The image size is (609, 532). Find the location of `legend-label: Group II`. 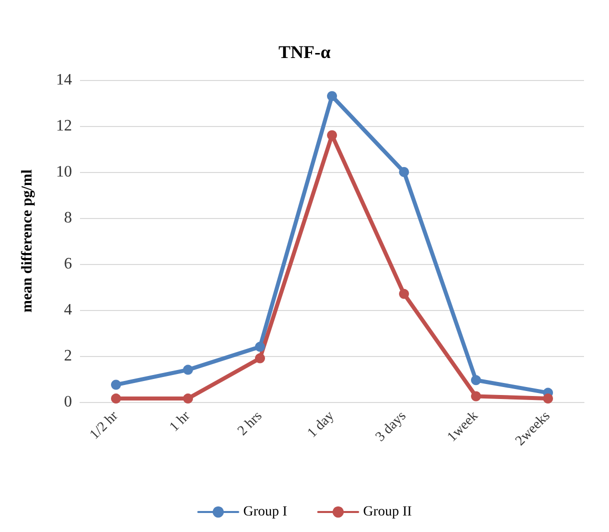

legend-label: Group II is located at coordinates (387, 512).